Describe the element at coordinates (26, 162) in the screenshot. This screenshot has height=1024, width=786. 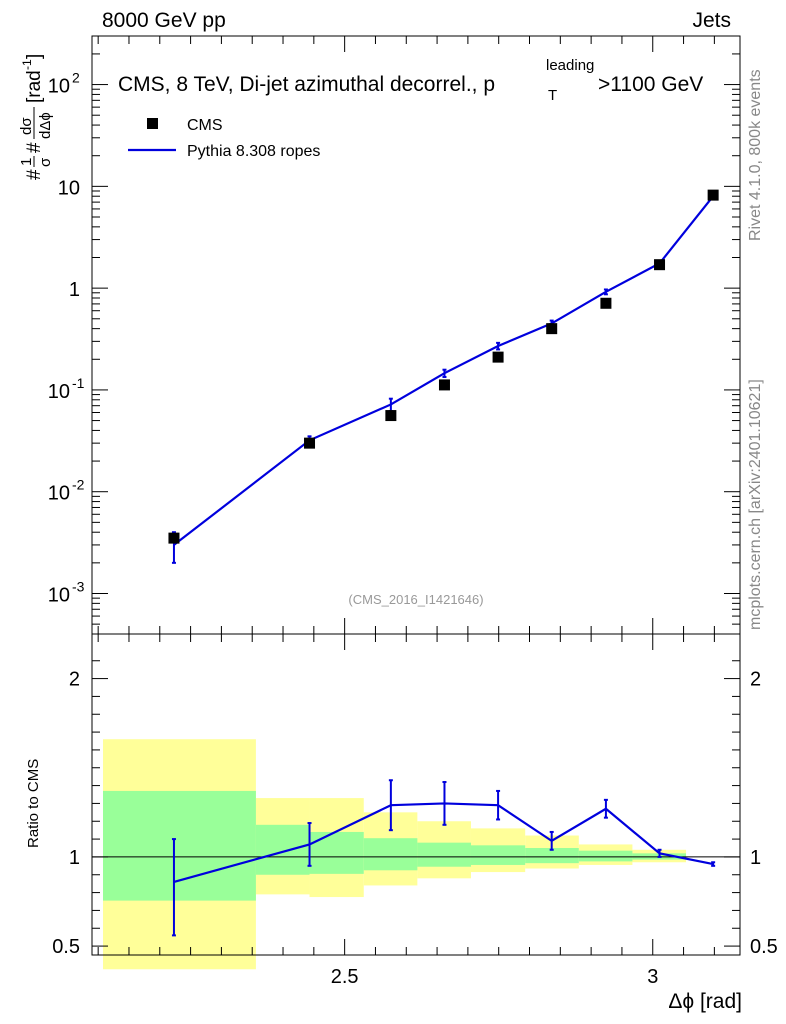
I see `ylabel-frac1-num: 1` at that location.